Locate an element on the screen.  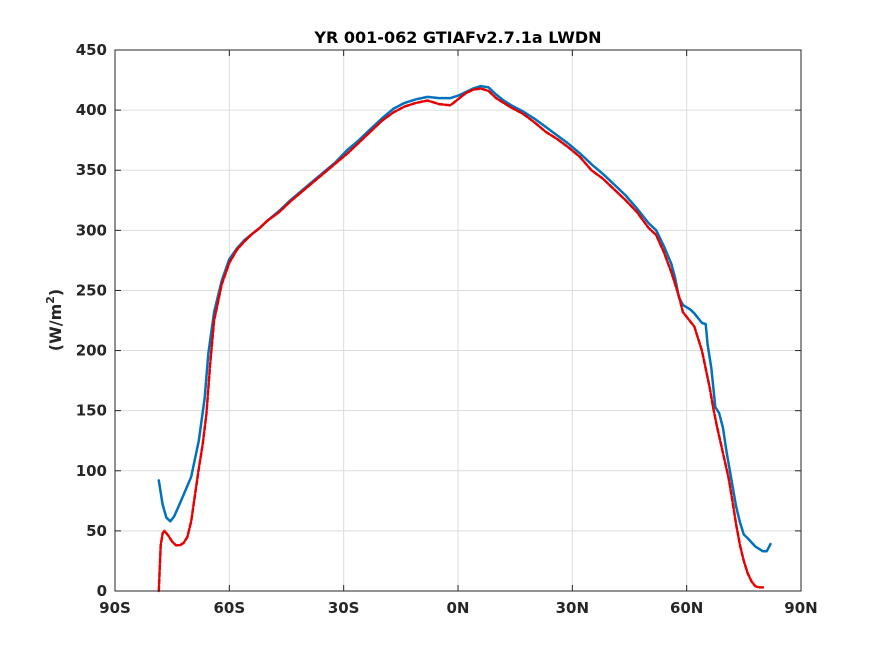
x-tick-label: 0N is located at coordinates (458, 608).